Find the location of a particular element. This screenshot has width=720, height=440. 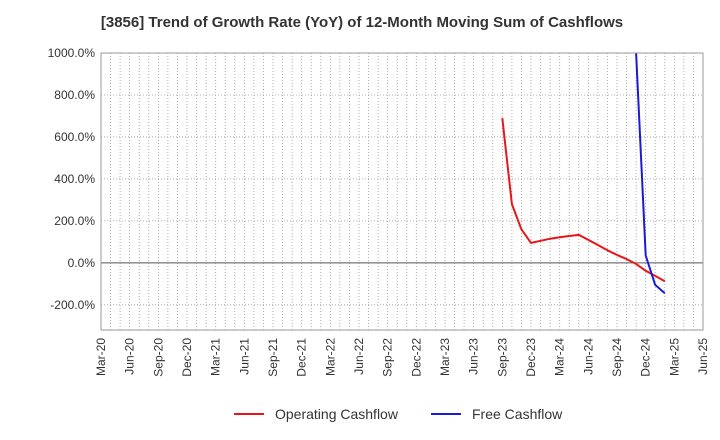

y-tick-label: 0.0% is located at coordinates (82, 263).